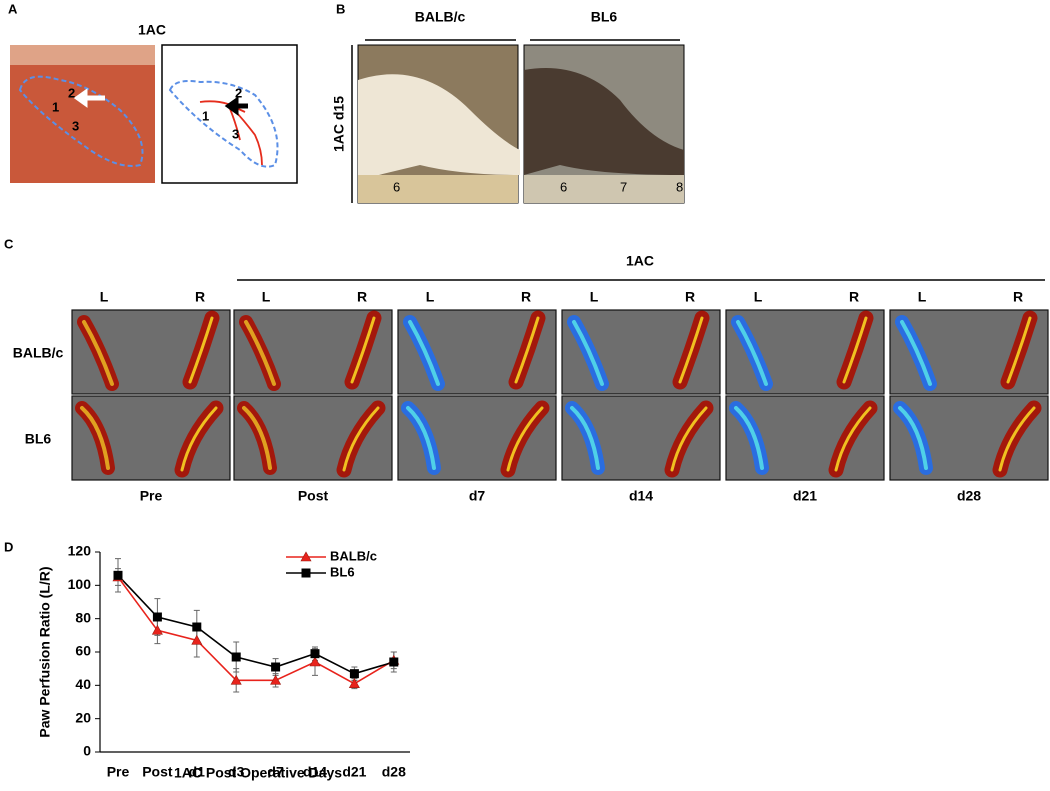 The width and height of the screenshot is (1050, 791). What do you see at coordinates (45, 651) in the screenshot?
I see `y-axis-title: Paw Perfusion Ratio (L/R)` at bounding box center [45, 651].